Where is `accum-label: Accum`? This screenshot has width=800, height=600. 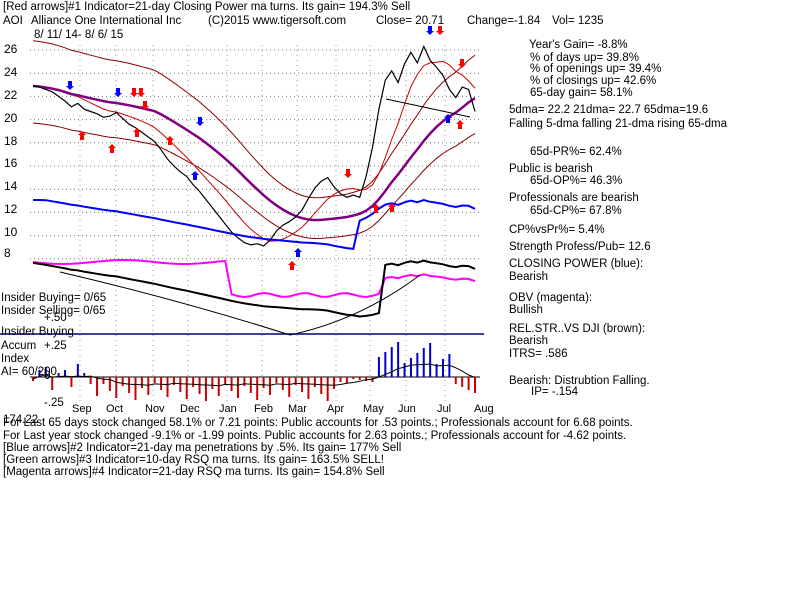
accum-label: Accum is located at coordinates (19, 346).